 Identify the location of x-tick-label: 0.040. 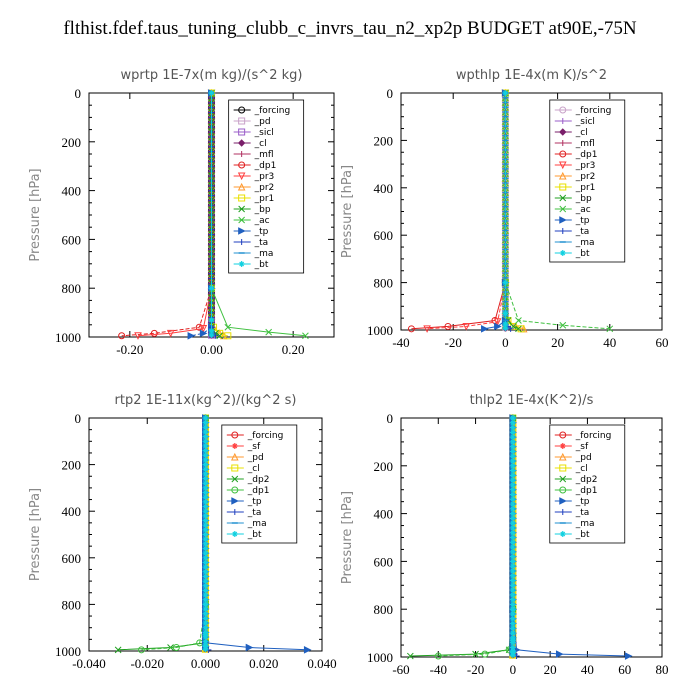
(321, 663).